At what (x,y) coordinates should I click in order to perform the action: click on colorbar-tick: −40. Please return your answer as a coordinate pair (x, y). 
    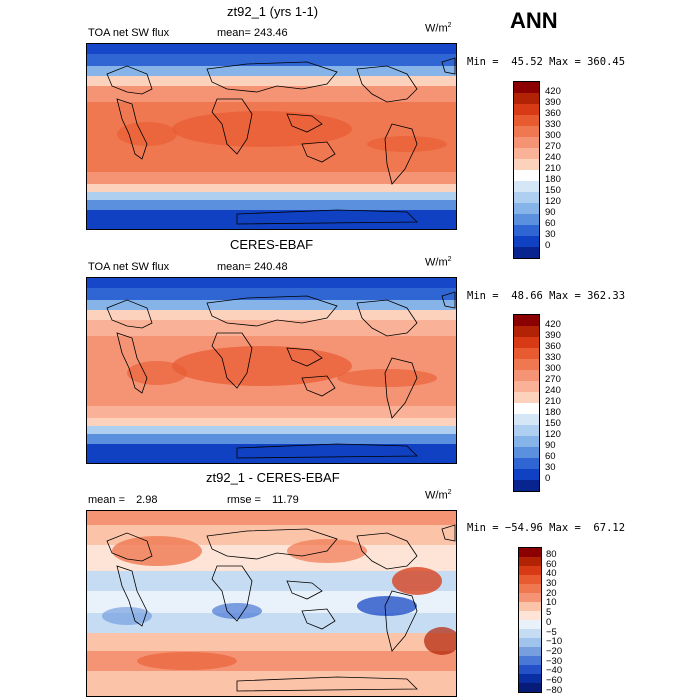
    Looking at the image, I should click on (554, 671).